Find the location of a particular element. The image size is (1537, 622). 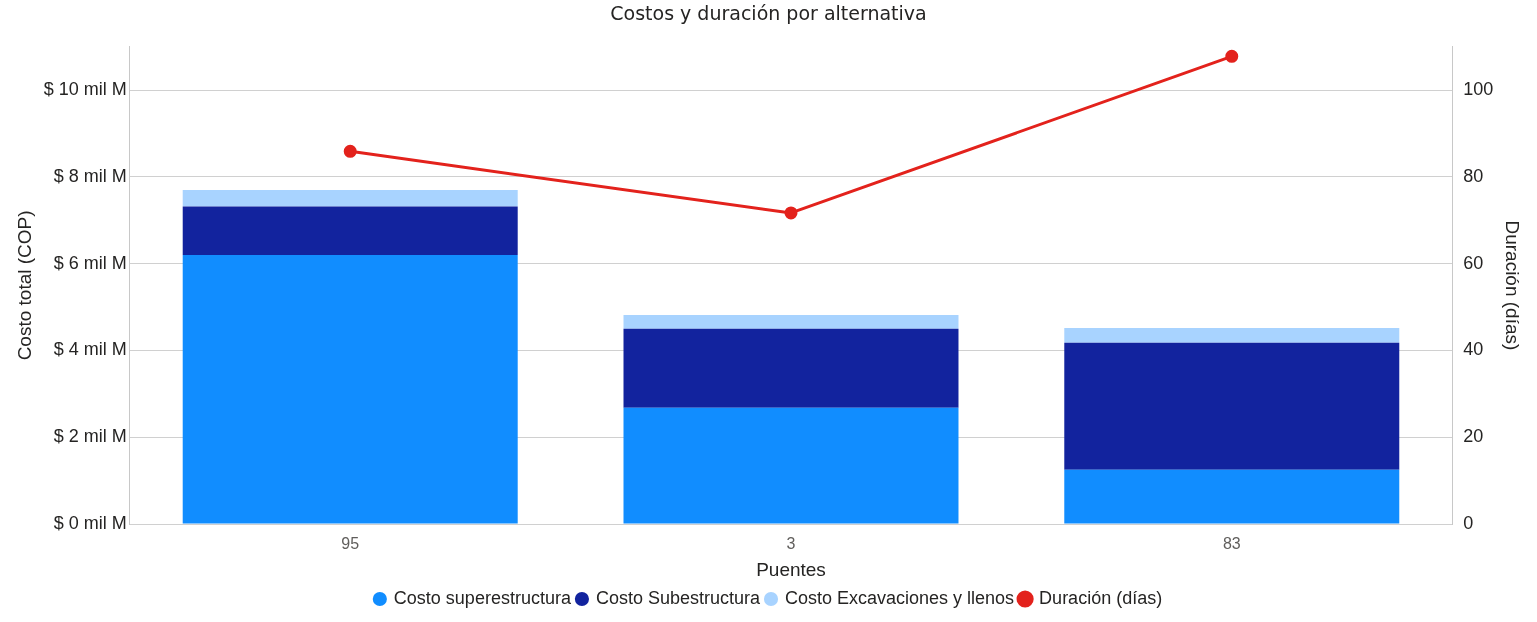

x-tick-label: 95 is located at coordinates (350, 544).